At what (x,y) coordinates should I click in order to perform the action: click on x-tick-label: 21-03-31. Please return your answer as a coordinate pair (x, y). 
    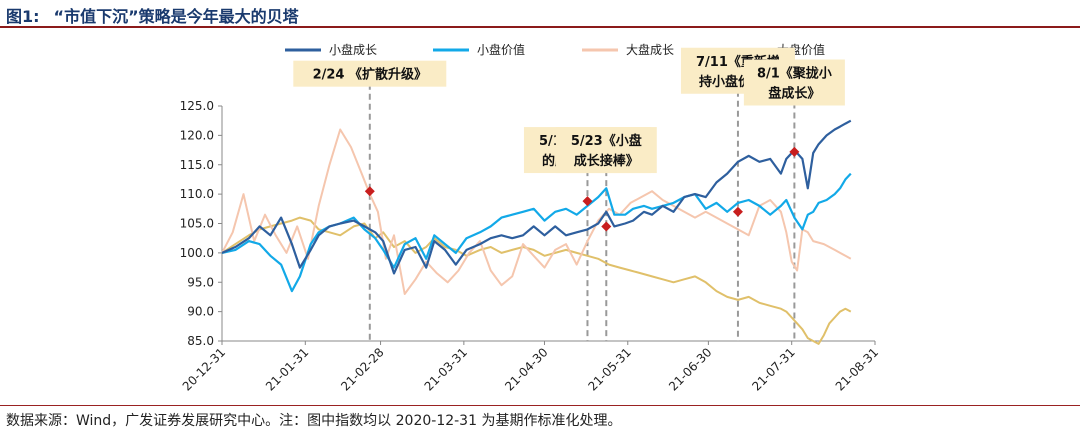
    Looking at the image, I should click on (446, 369).